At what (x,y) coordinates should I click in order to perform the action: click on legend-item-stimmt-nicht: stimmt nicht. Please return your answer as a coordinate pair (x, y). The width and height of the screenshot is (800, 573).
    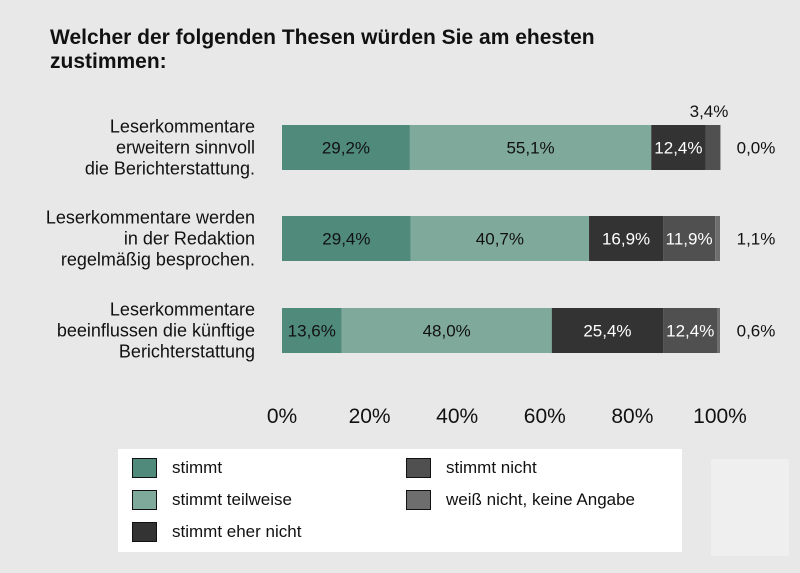
    Looking at the image, I should click on (471, 468).